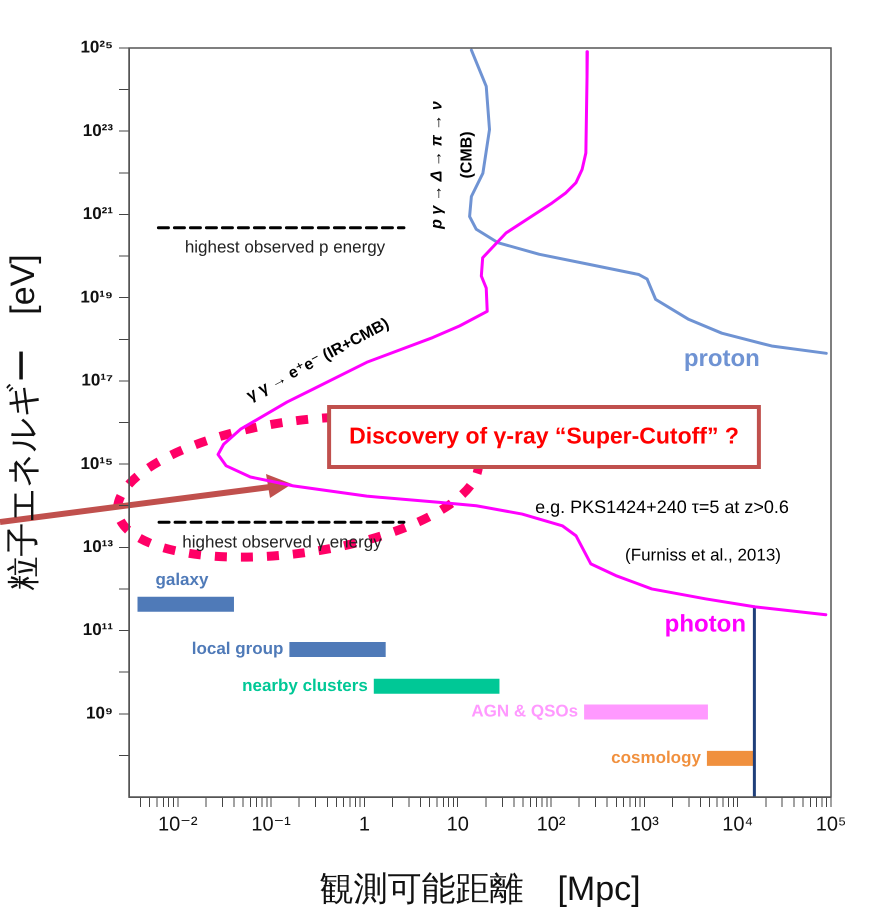  What do you see at coordinates (96, 296) in the screenshot?
I see `y-tick-label: 10¹⁹` at bounding box center [96, 296].